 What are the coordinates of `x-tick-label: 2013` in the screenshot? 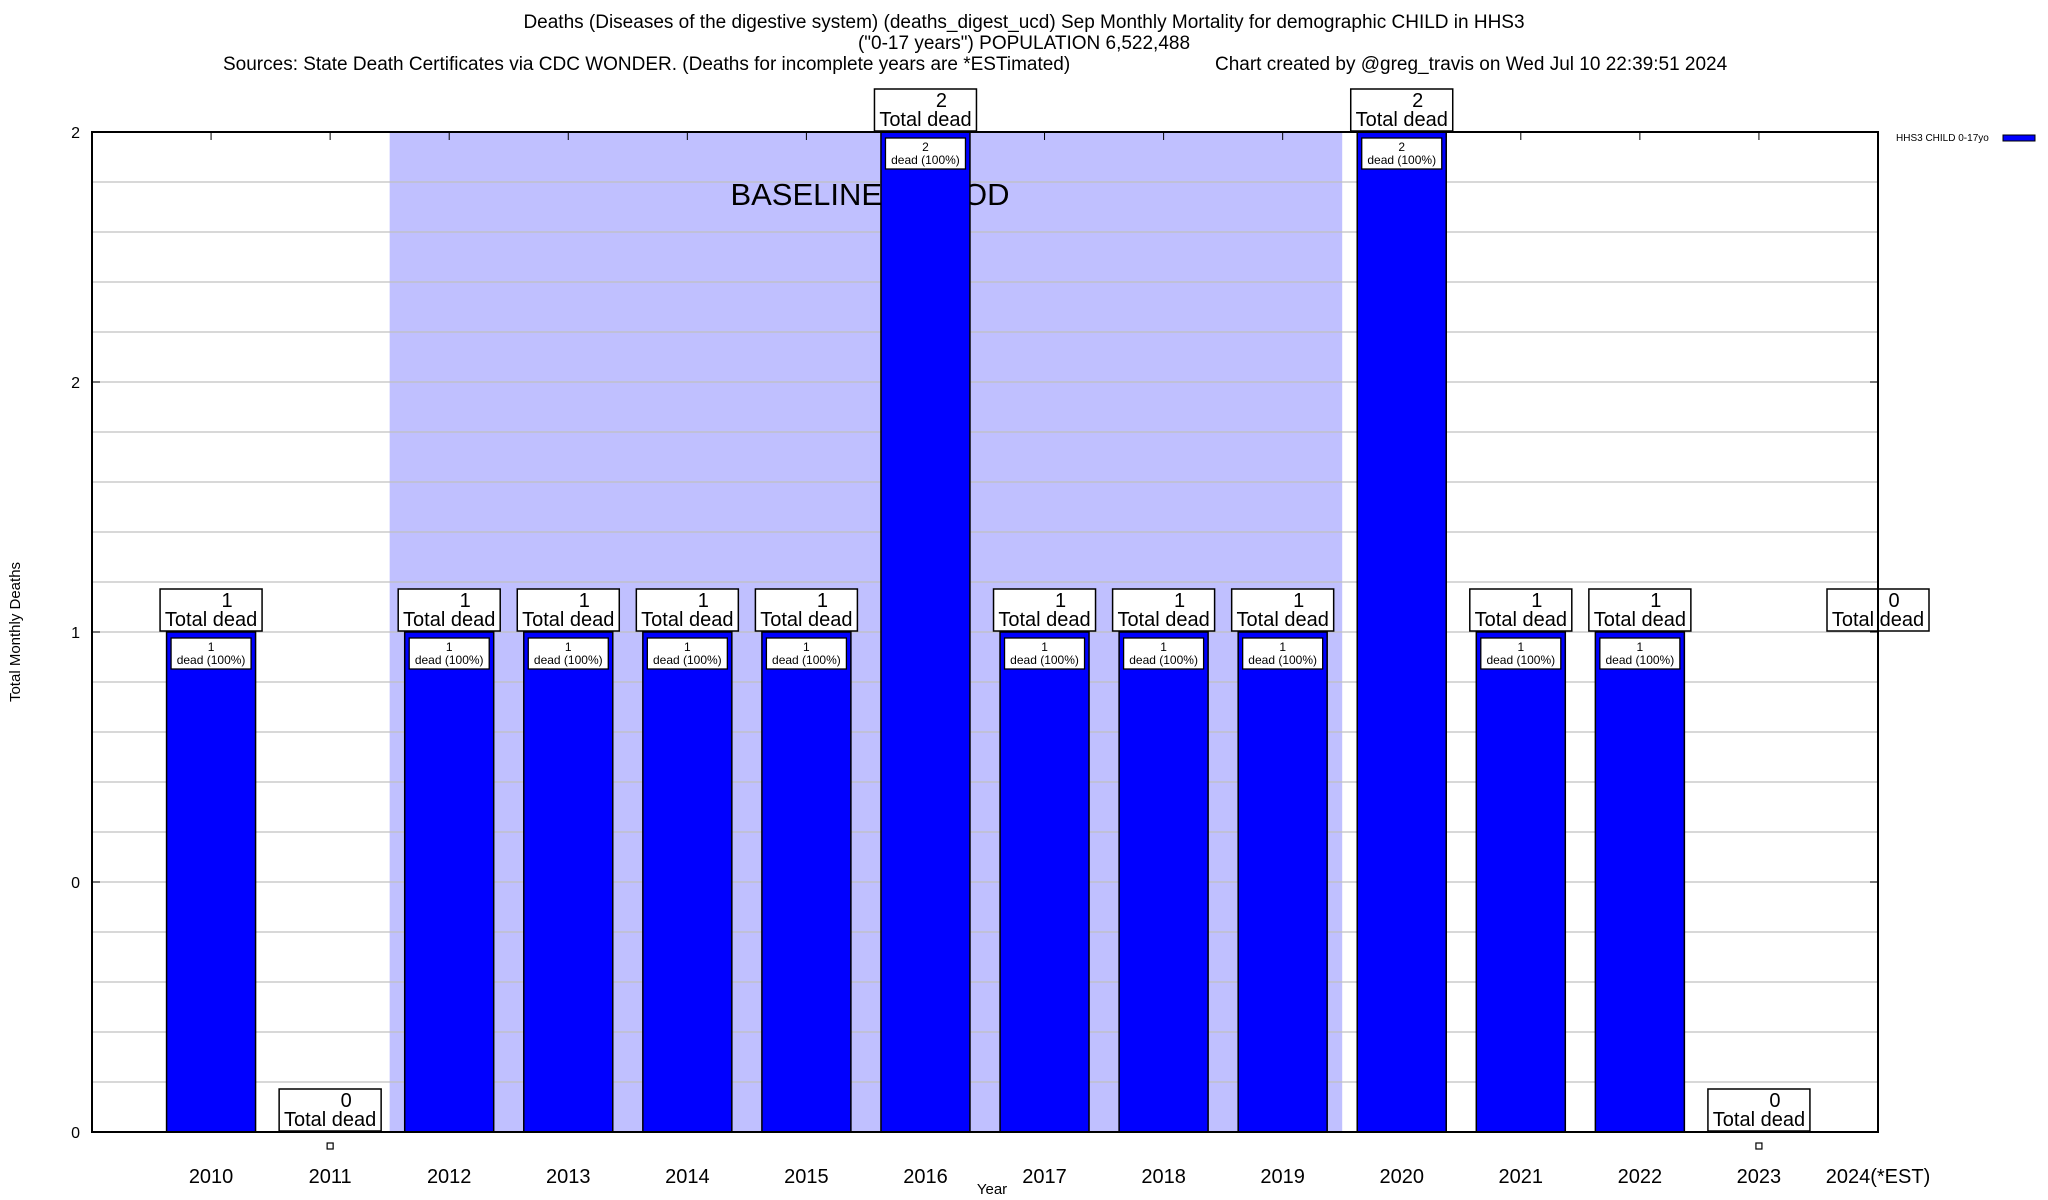 It's located at (568, 1177).